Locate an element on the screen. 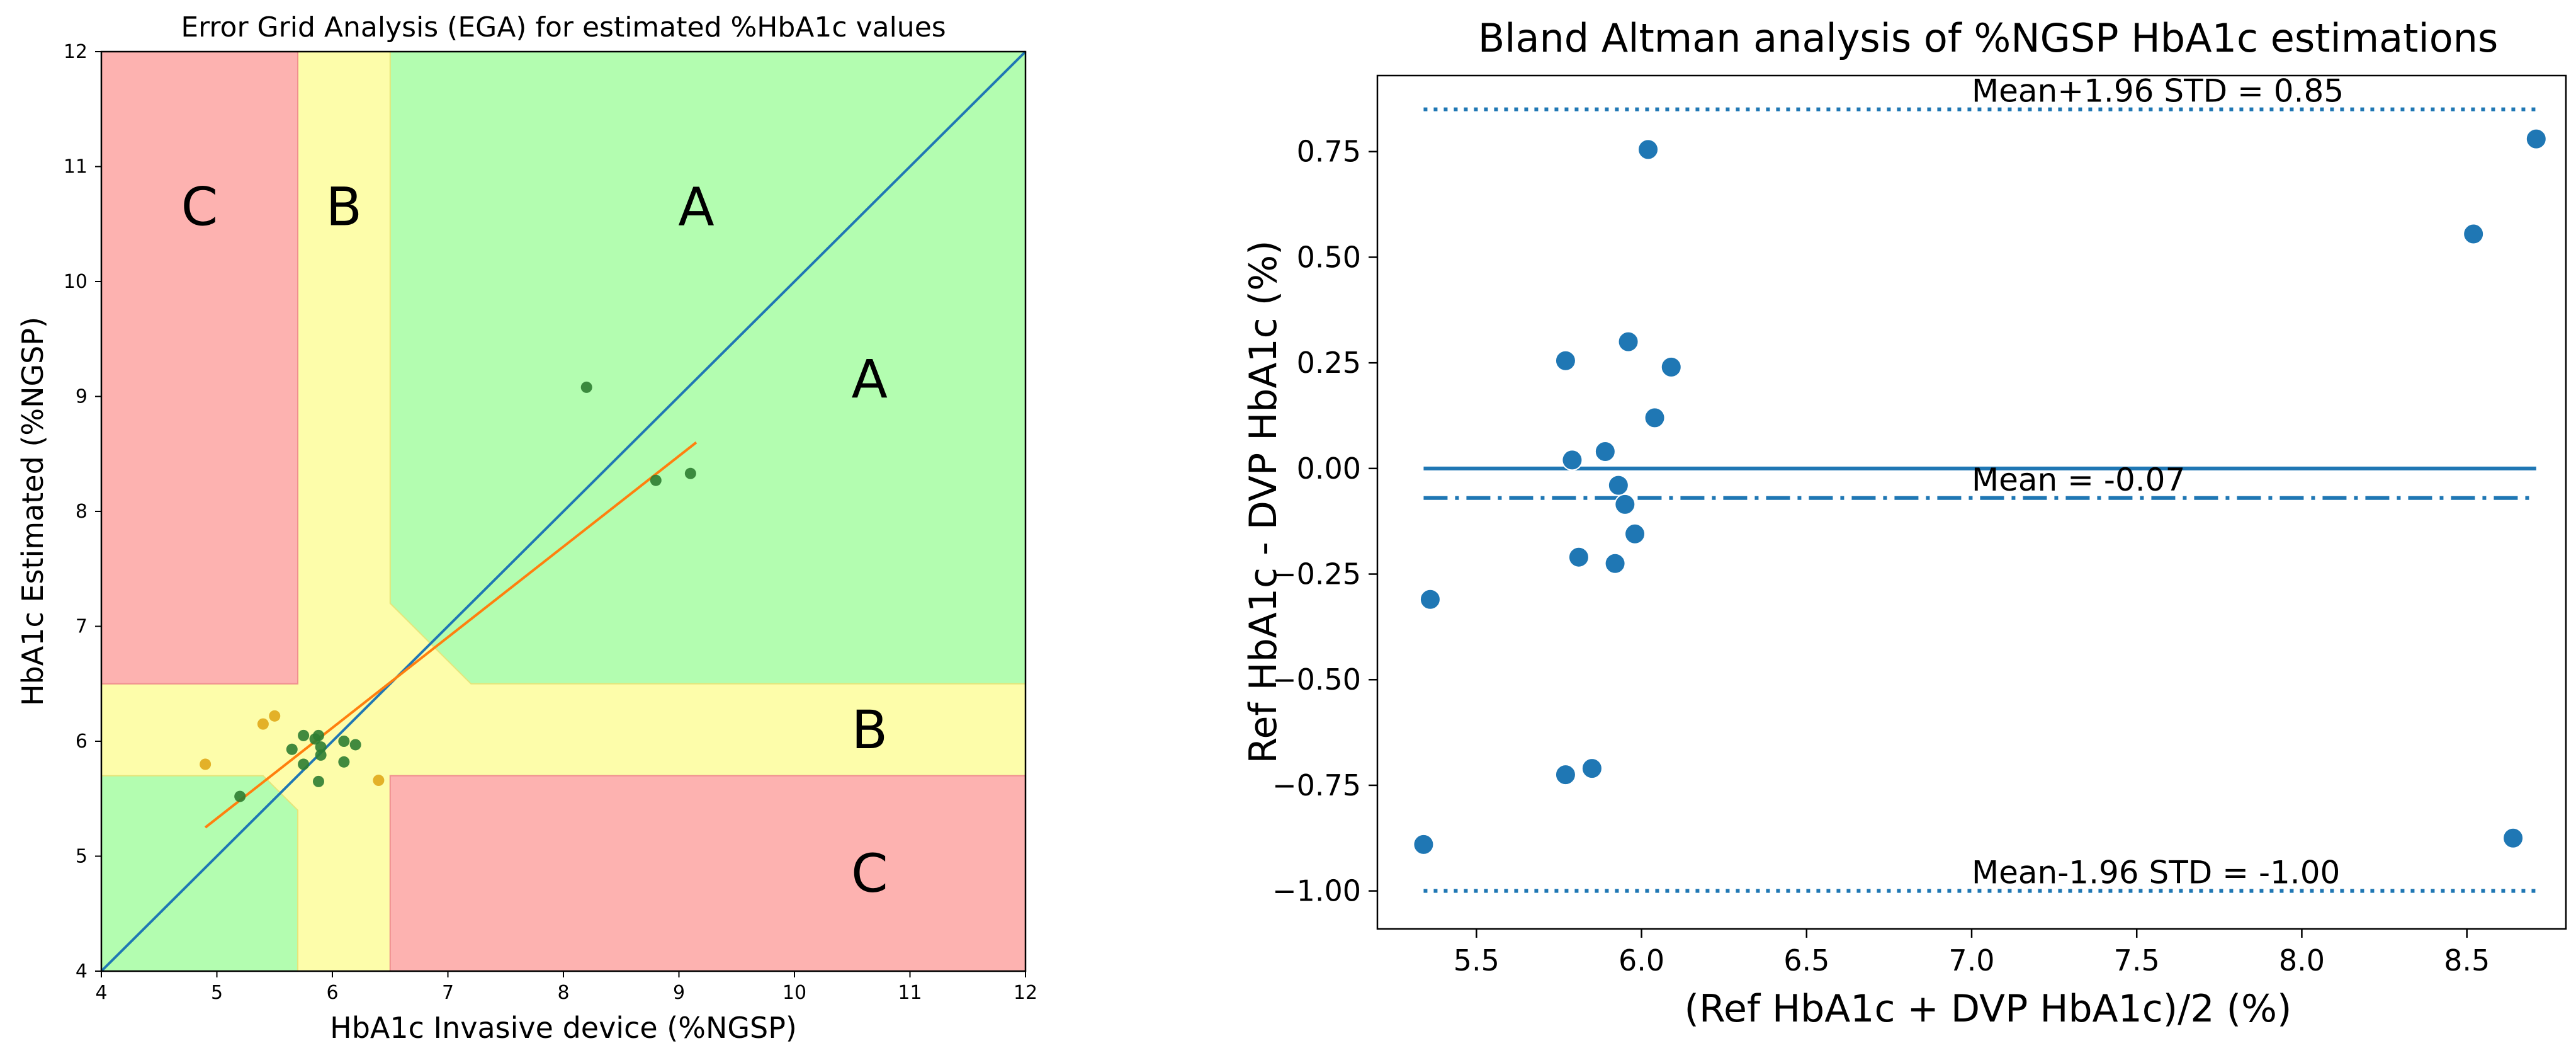  ega-x-ticks: 4 5 6 7 8 9 10 11 12 is located at coordinates (566, 987).